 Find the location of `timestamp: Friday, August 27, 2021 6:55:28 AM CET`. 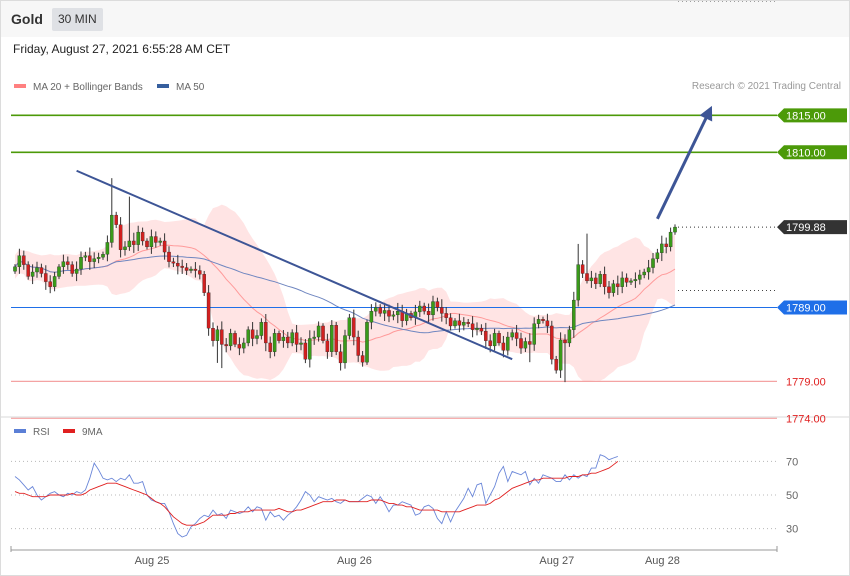

timestamp: Friday, August 27, 2021 6:55:28 AM CET is located at coordinates (122, 49).